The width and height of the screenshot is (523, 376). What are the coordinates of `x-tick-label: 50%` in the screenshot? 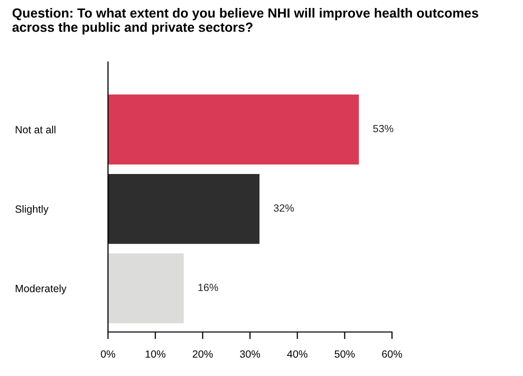 It's located at (344, 354).